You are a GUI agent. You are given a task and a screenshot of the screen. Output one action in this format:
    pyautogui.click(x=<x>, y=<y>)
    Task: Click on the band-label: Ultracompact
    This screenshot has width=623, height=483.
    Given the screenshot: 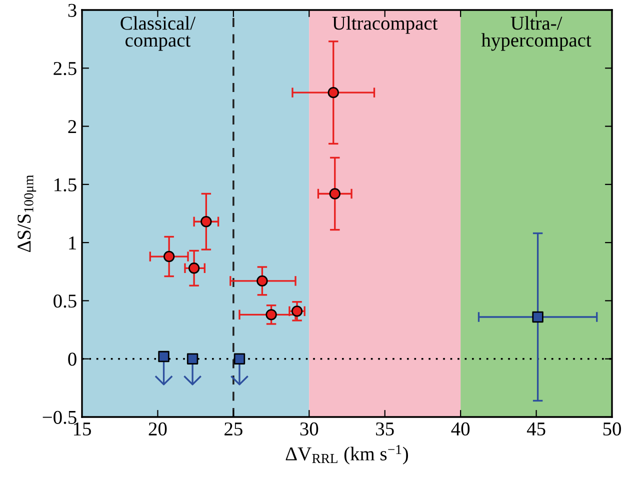 What is the action you would take?
    pyautogui.click(x=385, y=25)
    